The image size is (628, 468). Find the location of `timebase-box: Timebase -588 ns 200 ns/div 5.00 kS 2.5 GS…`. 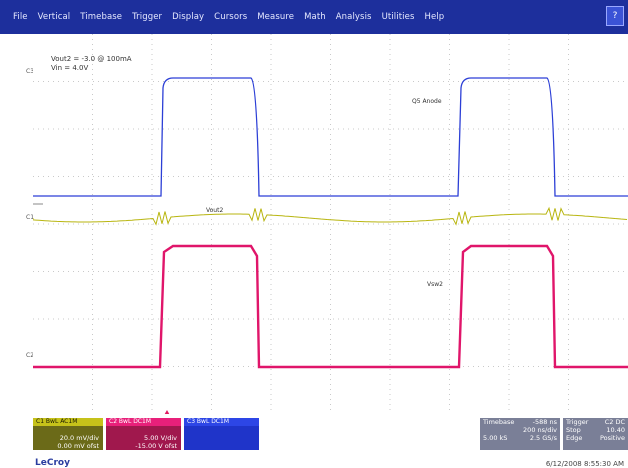

timebase-box: Timebase -588 ns 200 ns/div 5.00 kS 2.5 GS… is located at coordinates (520, 434).